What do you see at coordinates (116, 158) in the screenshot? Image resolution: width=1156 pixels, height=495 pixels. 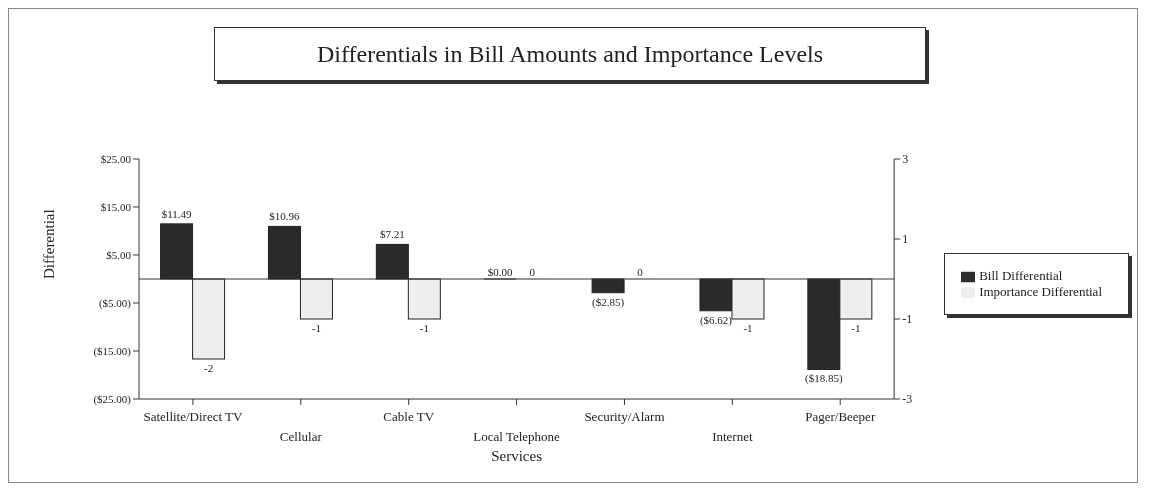 I see `y-tick-label: $25.00` at bounding box center [116, 158].